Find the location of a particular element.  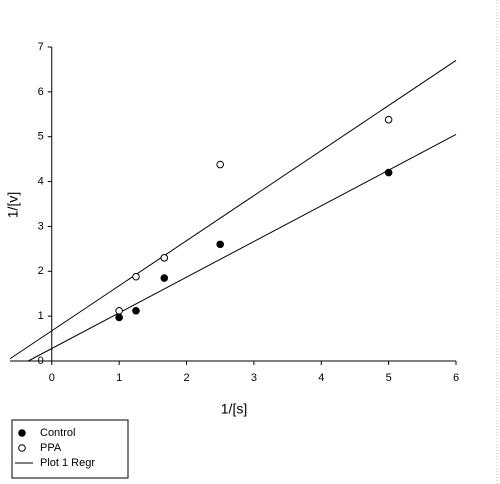

legend-label: Plot 1 Regr is located at coordinates (67, 463).